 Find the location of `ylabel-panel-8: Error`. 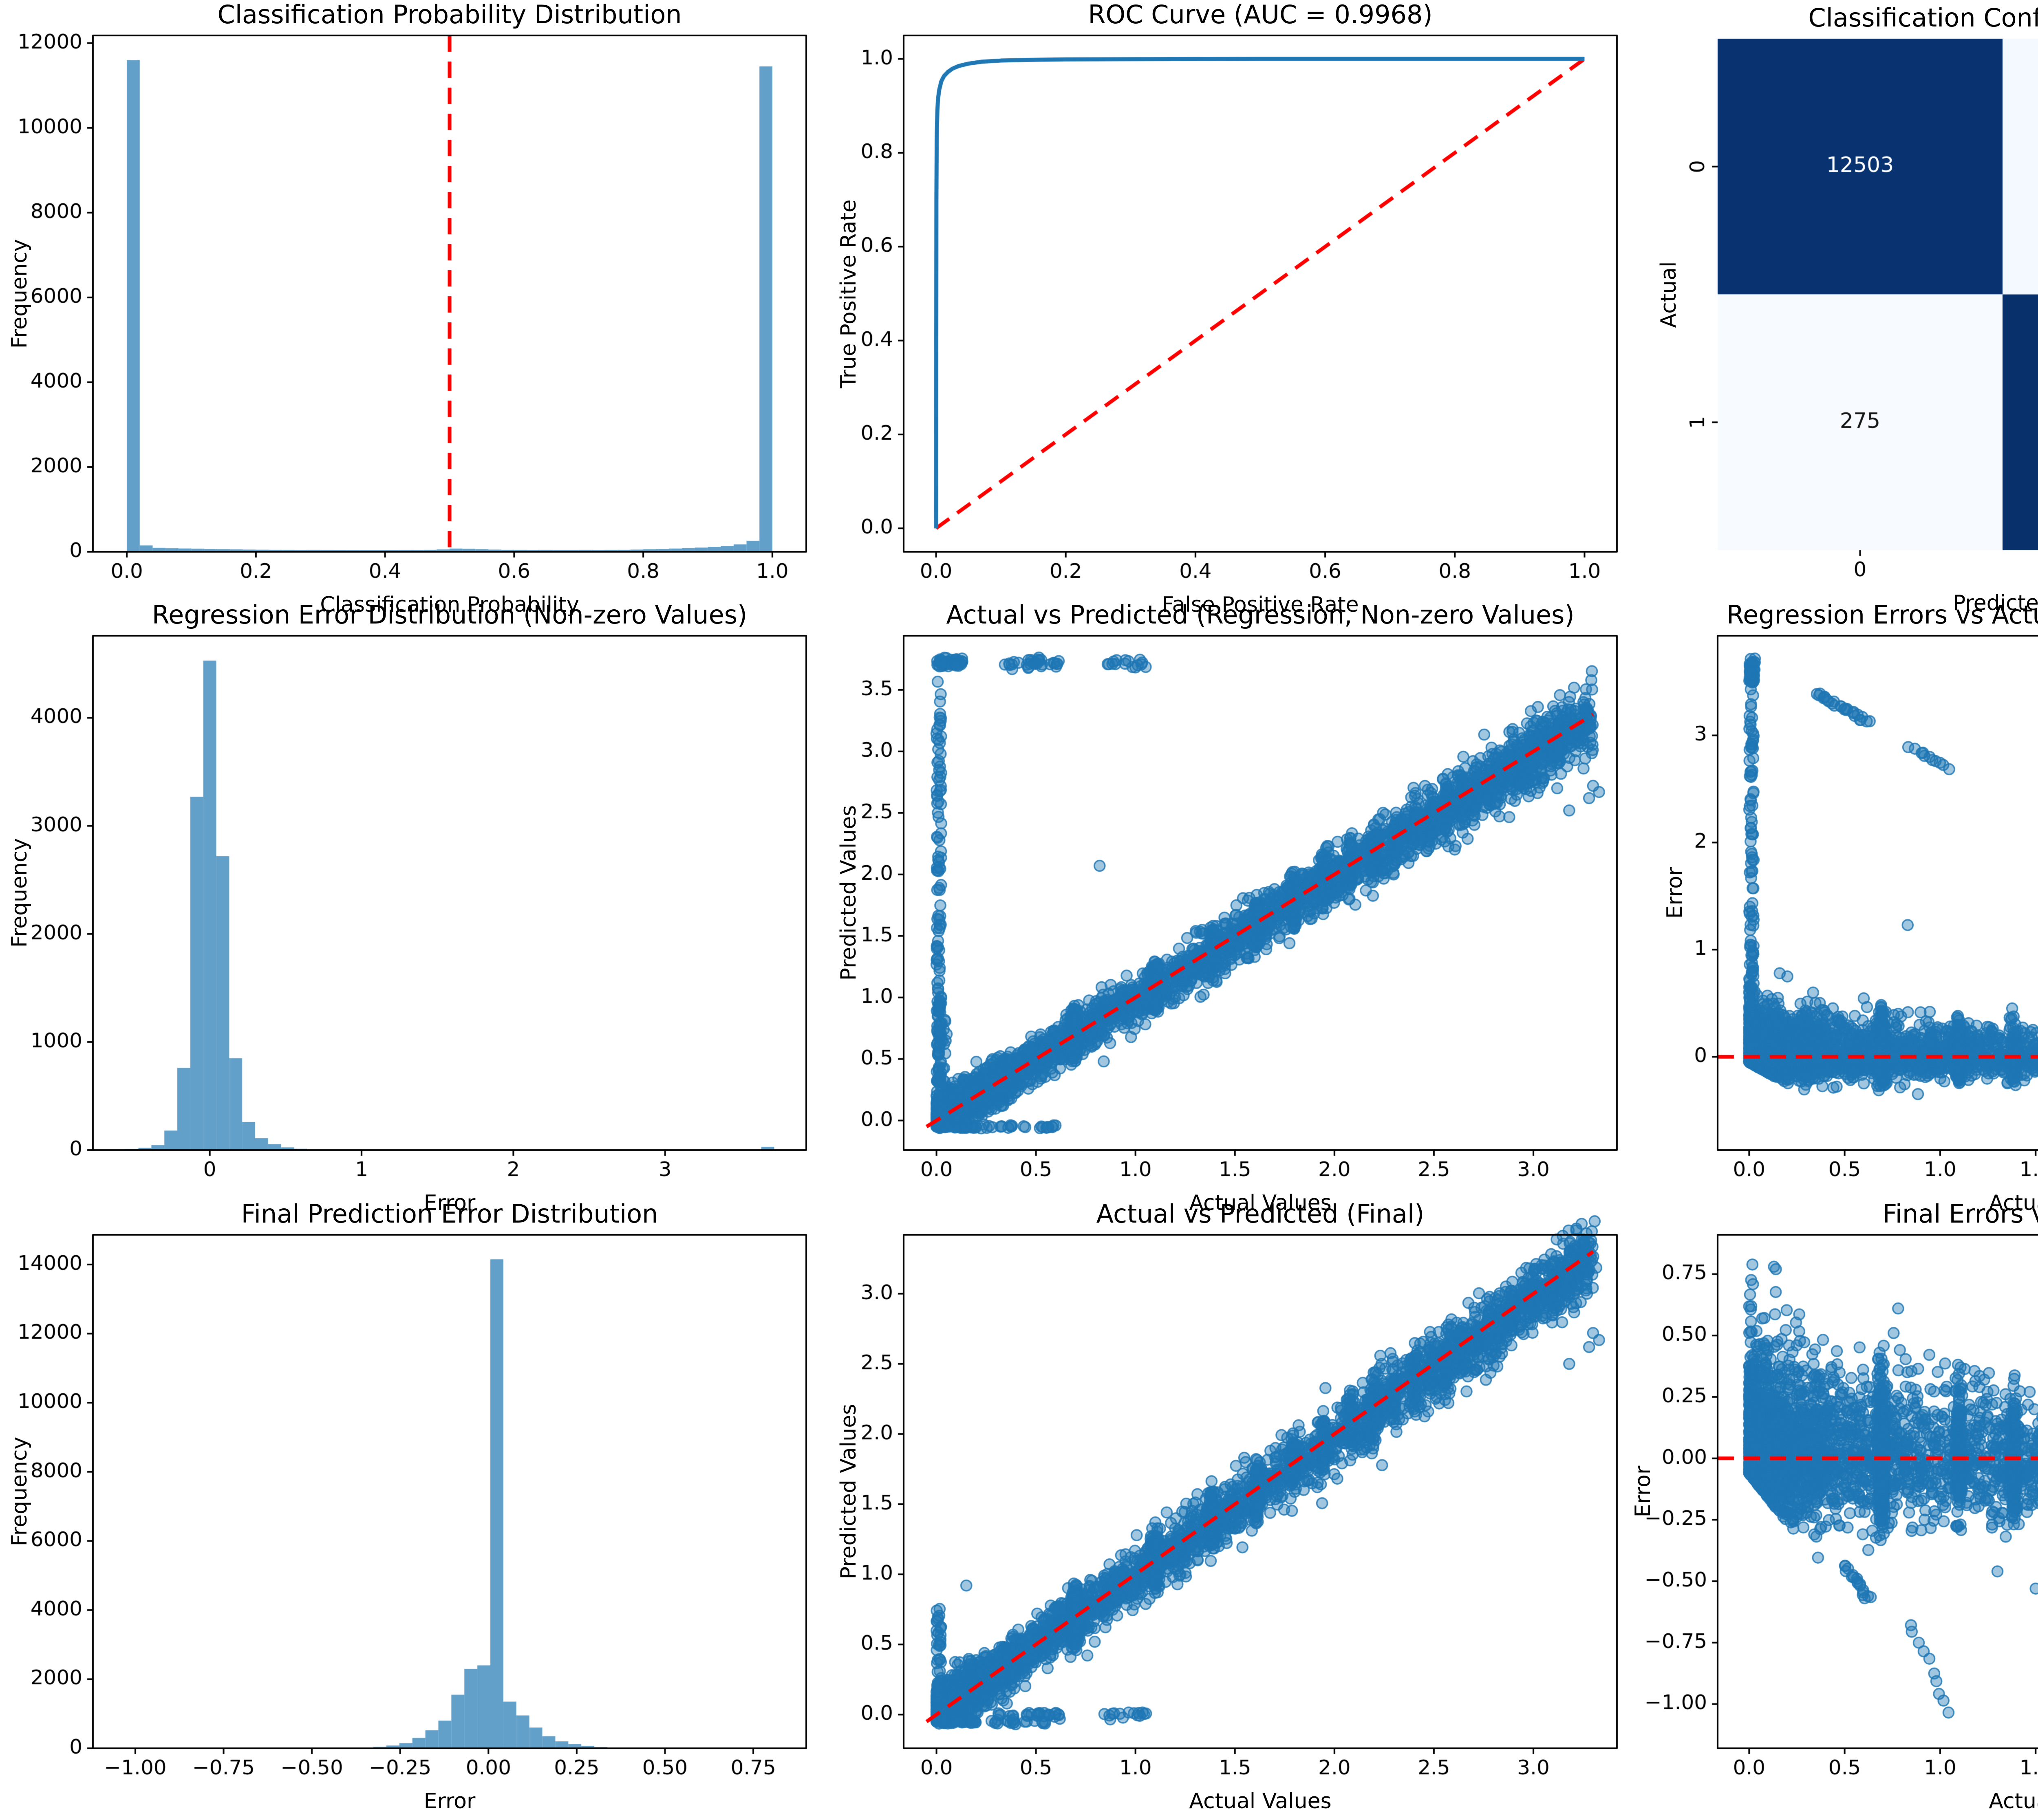

ylabel-panel-8: Error is located at coordinates (1643, 1492).